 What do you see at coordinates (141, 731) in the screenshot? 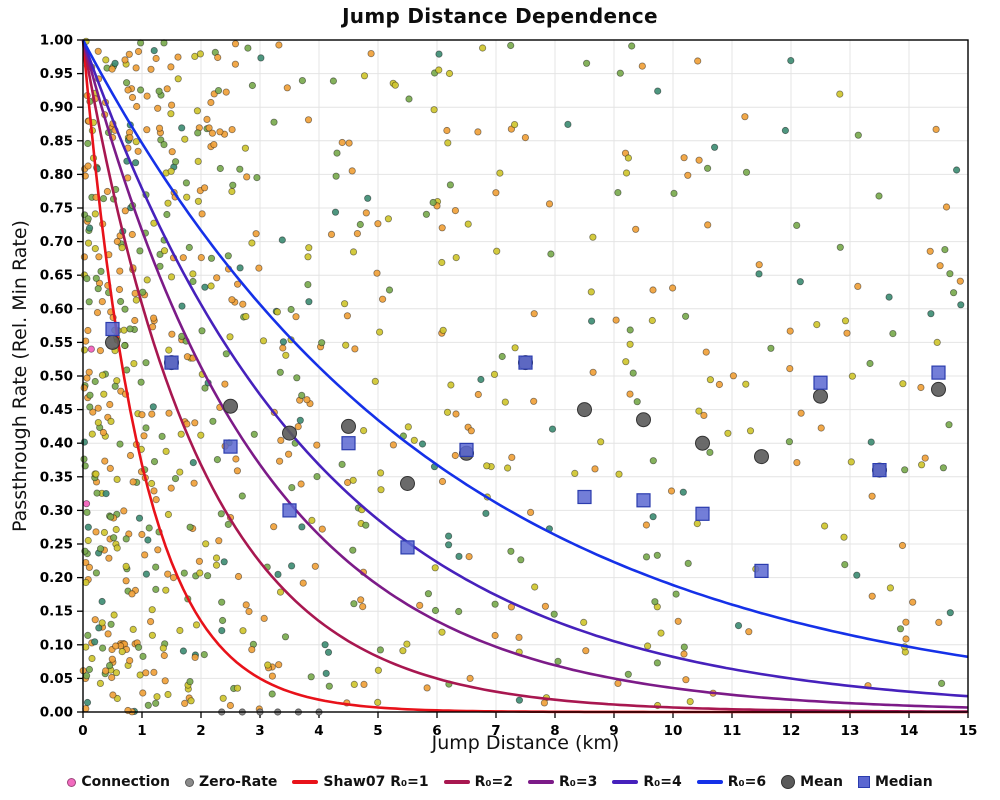
I see `svg-text: 1` at bounding box center [141, 731].